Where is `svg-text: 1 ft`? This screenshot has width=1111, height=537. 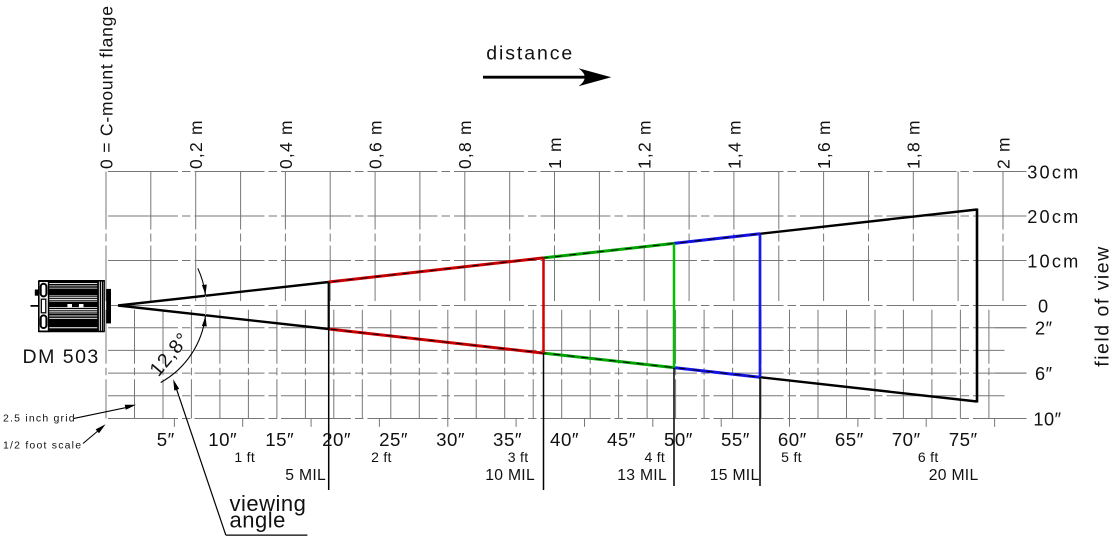 svg-text: 1 ft is located at coordinates (244, 457).